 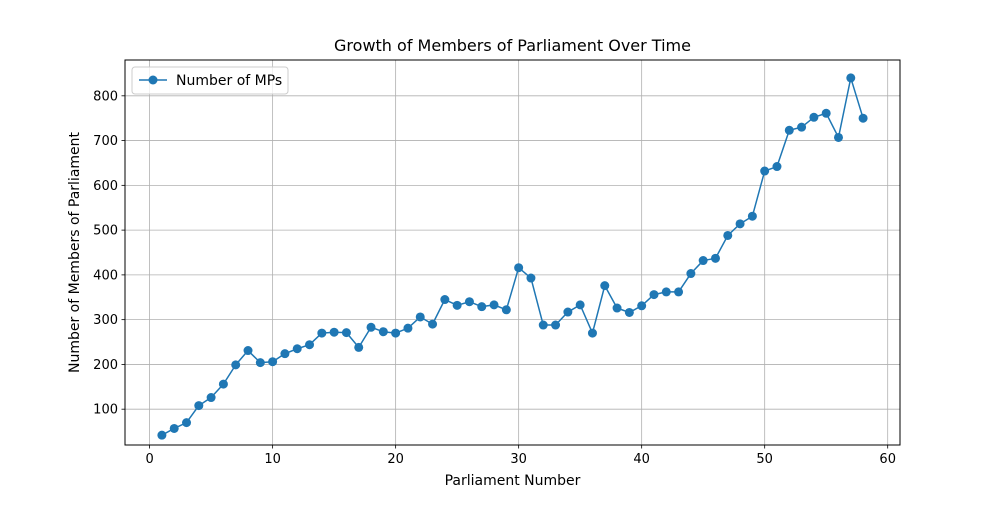 What do you see at coordinates (229, 81) in the screenshot?
I see `legend-entry-label: Number of MPs` at bounding box center [229, 81].